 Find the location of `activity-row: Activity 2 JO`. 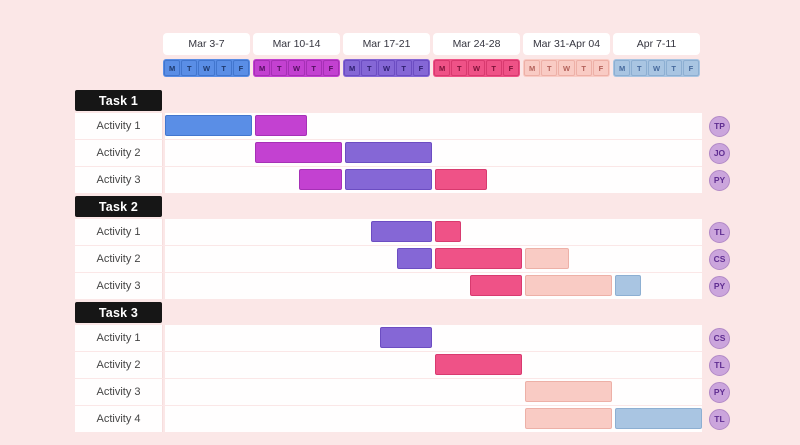

activity-row: Activity 2 JO is located at coordinates (402, 153).